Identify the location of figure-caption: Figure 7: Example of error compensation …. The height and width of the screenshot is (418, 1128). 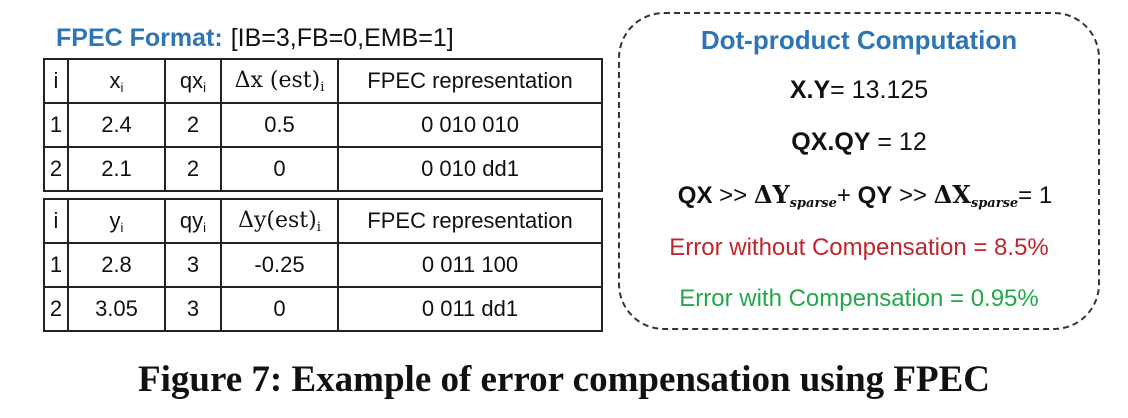
(564, 379).